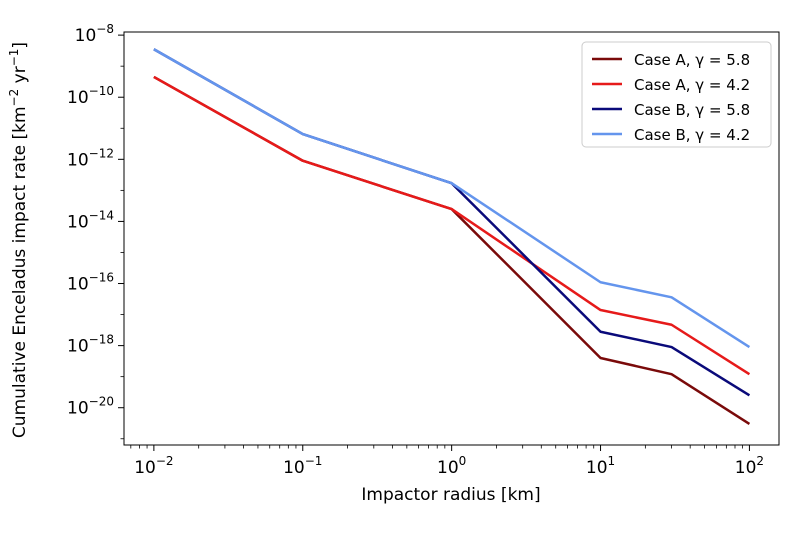  What do you see at coordinates (90, 283) in the screenshot?
I see `y-tick-label: 10−16` at bounding box center [90, 283].